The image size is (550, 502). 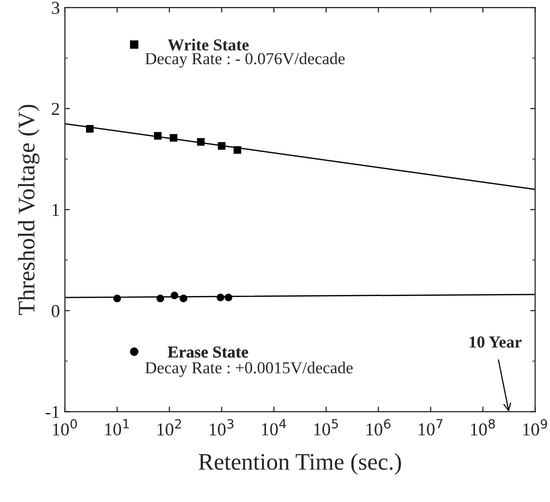 I want to click on x-tick-label: 10$^{2}$, so click(x=169, y=427).